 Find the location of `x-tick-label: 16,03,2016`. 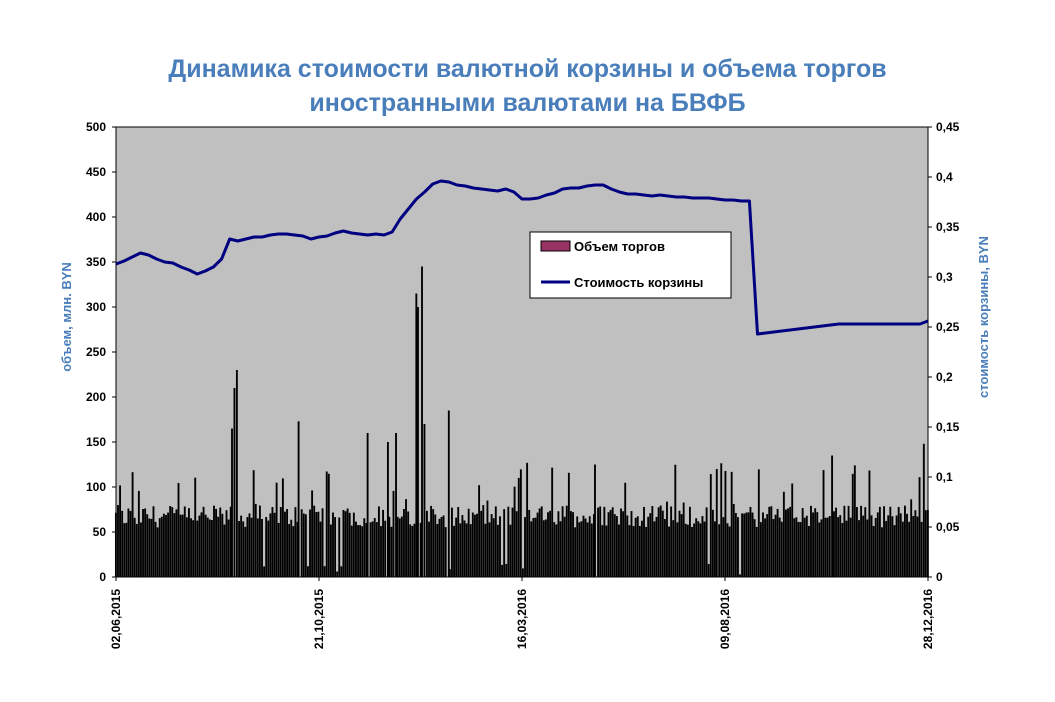

x-tick-label: 16,03,2016 is located at coordinates (522, 619).